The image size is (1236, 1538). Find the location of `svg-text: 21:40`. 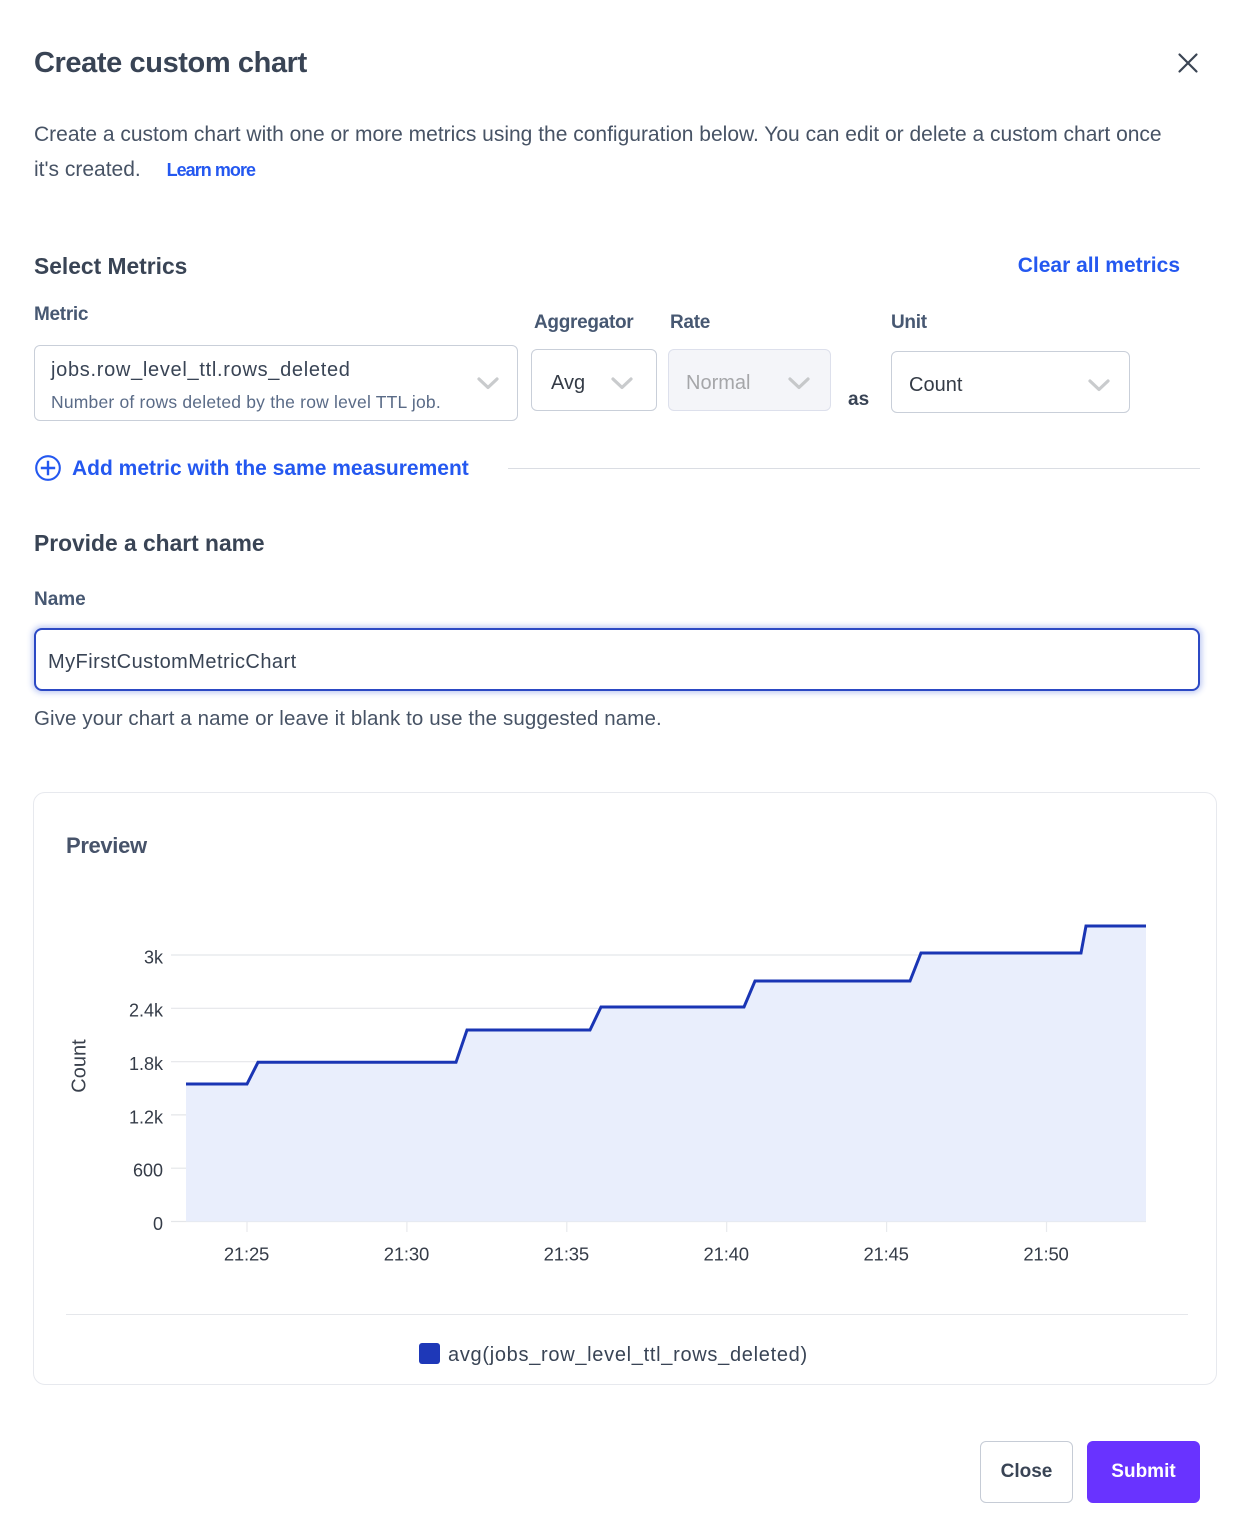

svg-text: 21:40 is located at coordinates (726, 1254).